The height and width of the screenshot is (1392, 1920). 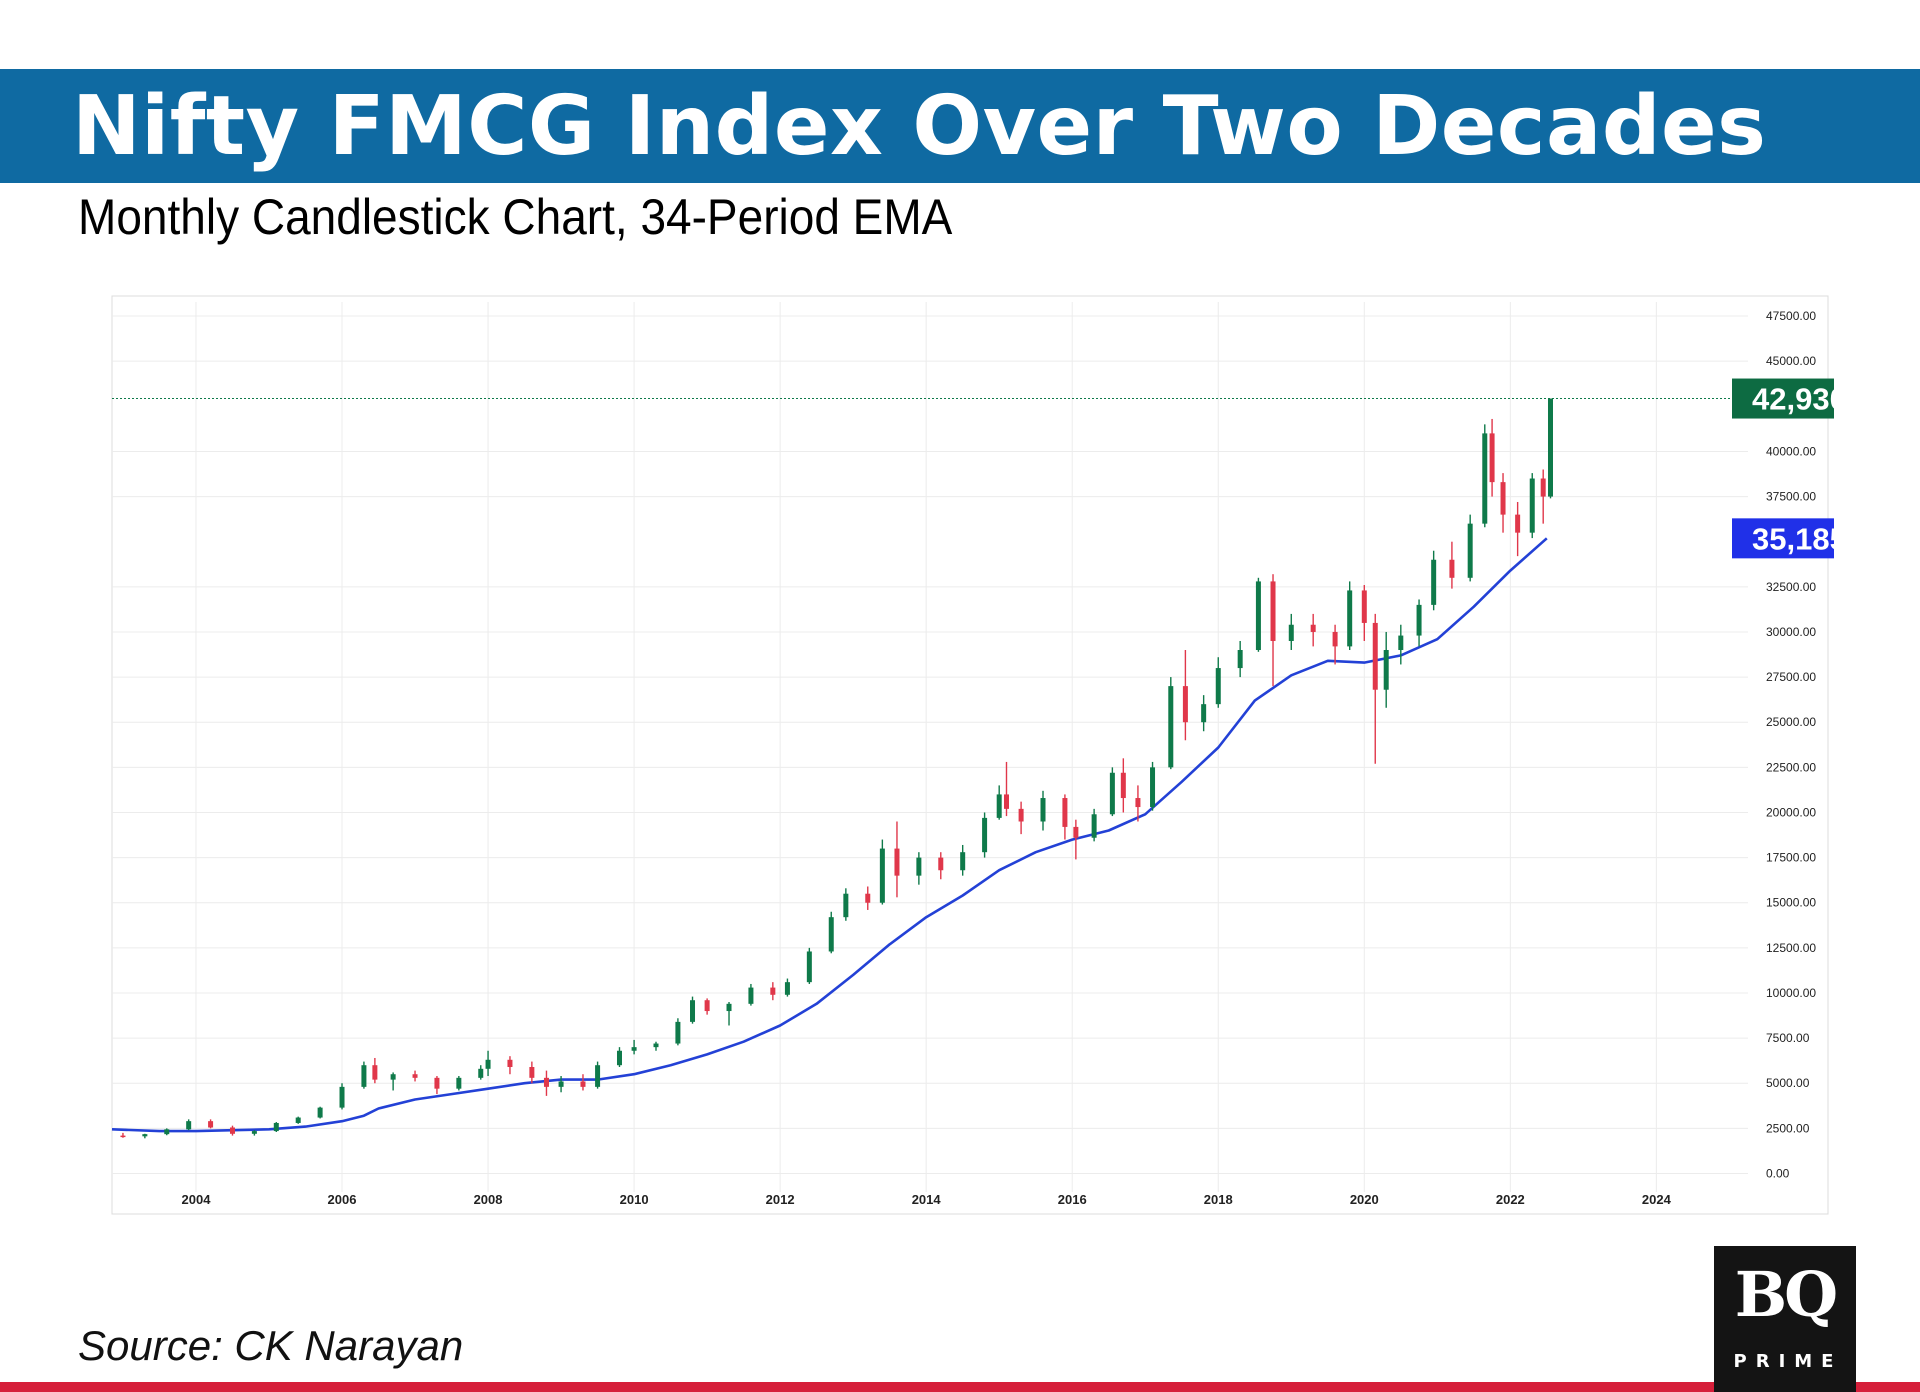 I want to click on y-tick-label: 17500.00, so click(x=1791, y=858).